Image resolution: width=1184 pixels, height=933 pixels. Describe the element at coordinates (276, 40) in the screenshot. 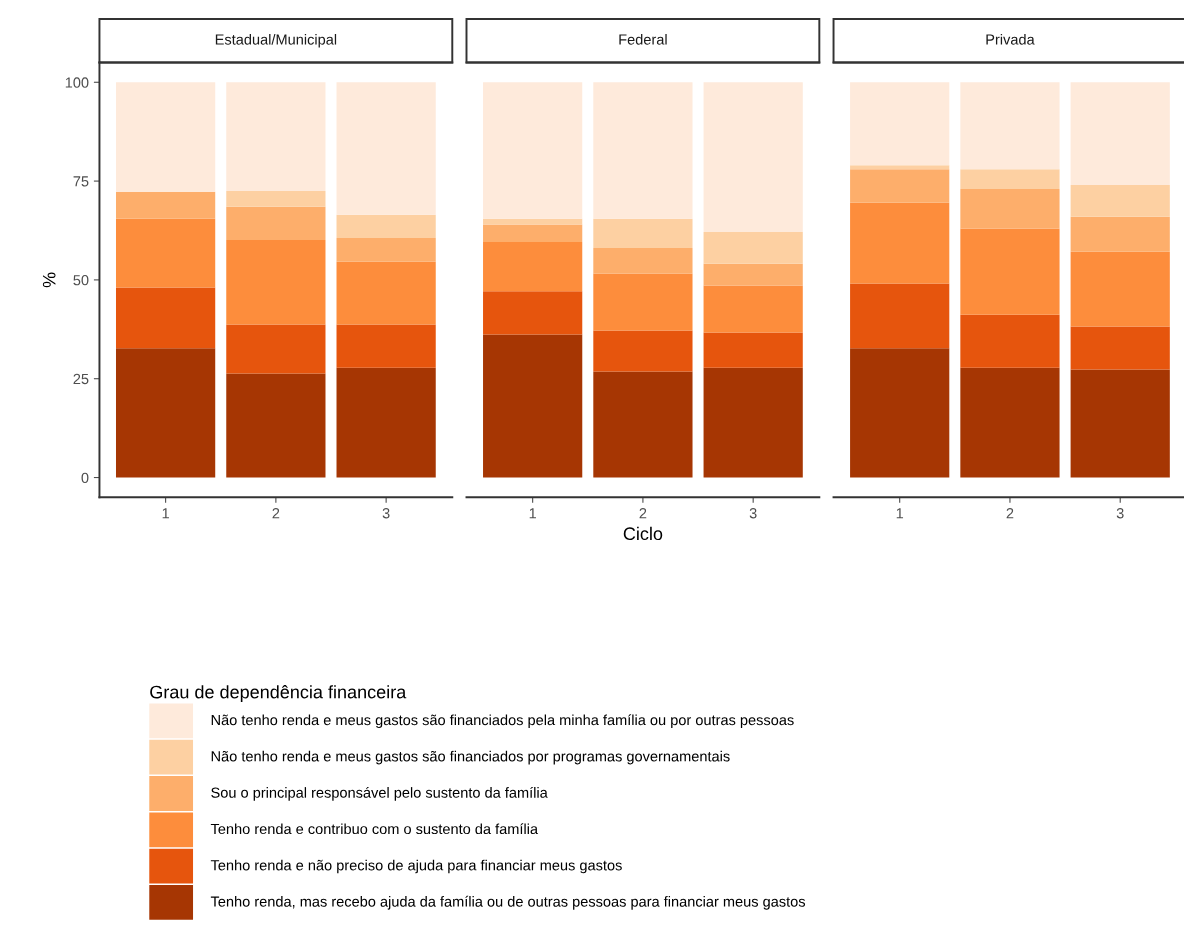

I see `chart-title: Estadual/Municipal` at that location.